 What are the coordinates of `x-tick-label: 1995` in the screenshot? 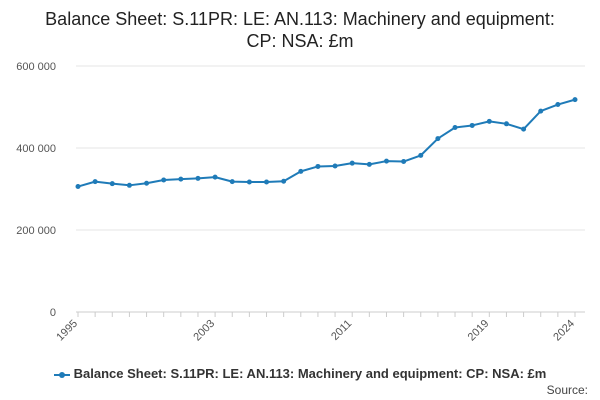 It's located at (67, 331).